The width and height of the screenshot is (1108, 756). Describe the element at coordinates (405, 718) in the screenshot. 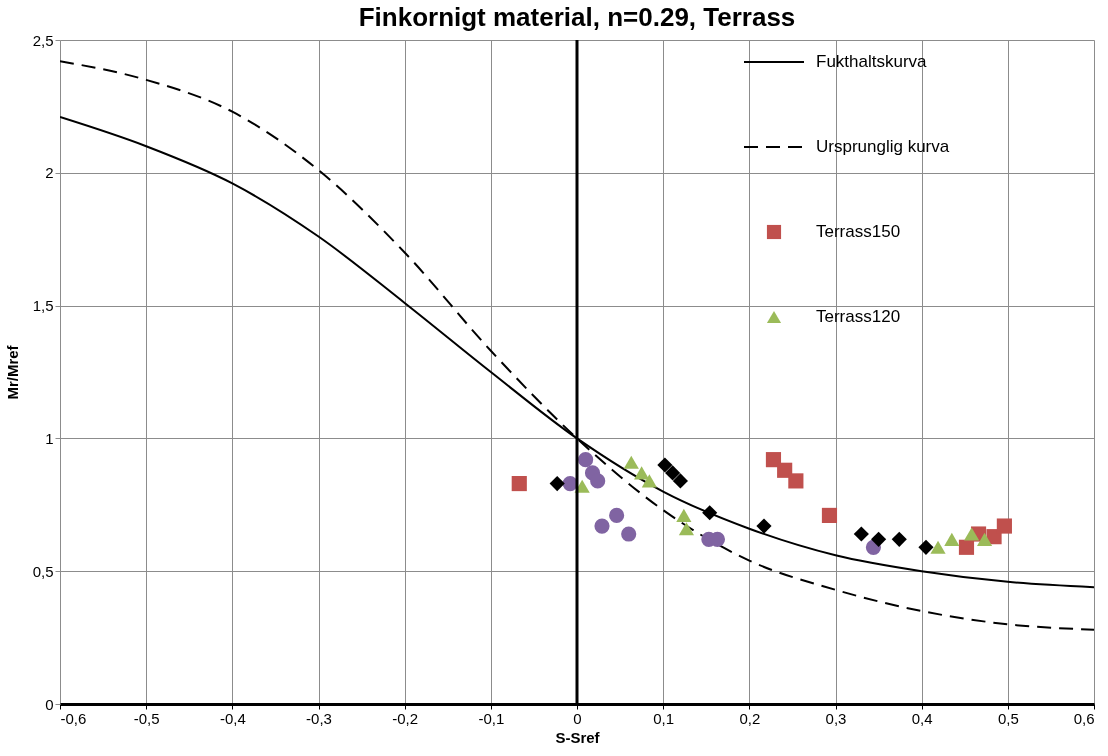

I see `x-tick-label: -0,2` at that location.